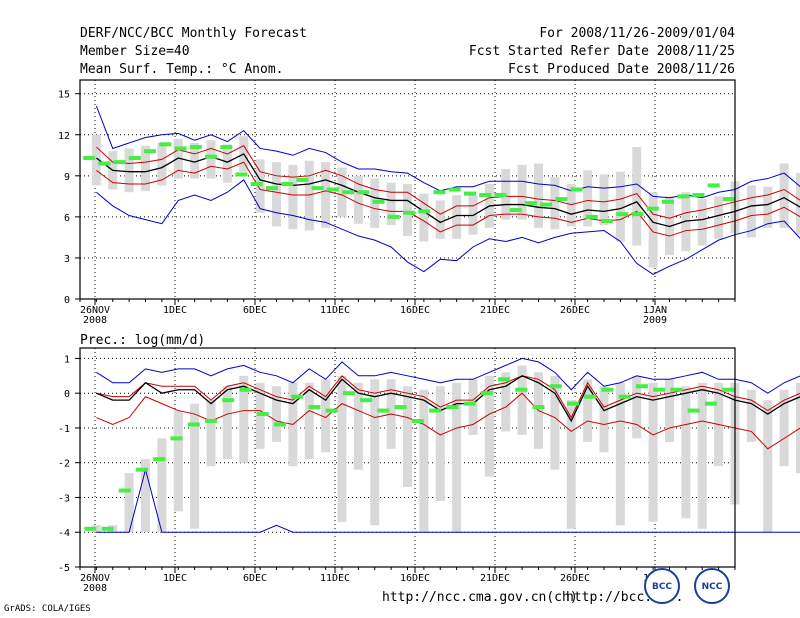 The height and width of the screenshot is (618, 800). I want to click on prec-x-tick-year: 2008, so click(95, 588).